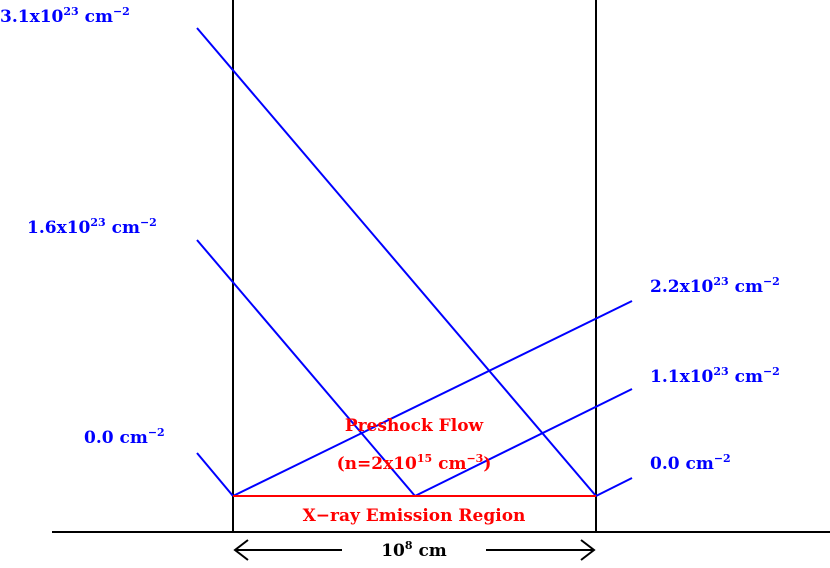 The image size is (830, 568). Describe the element at coordinates (124, 437) in the screenshot. I see `left-label-bottom: 0.0 cm−2` at that location.